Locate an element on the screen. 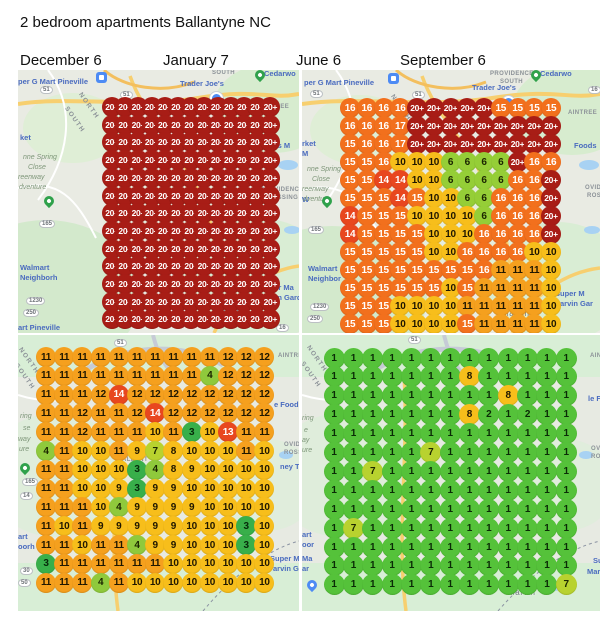  map-caption-september: September 6 is located at coordinates (443, 60).